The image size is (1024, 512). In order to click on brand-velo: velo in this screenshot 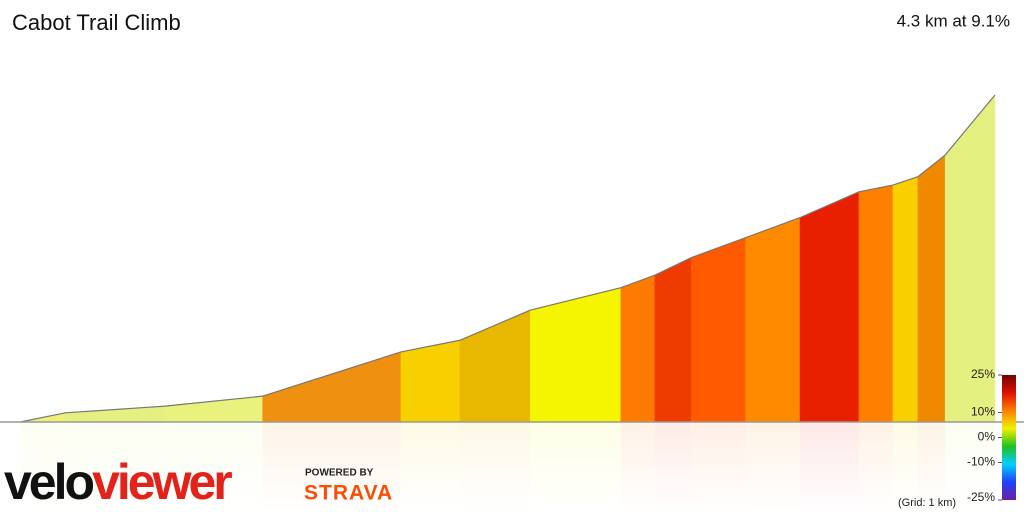, I will do `click(49, 482)`.